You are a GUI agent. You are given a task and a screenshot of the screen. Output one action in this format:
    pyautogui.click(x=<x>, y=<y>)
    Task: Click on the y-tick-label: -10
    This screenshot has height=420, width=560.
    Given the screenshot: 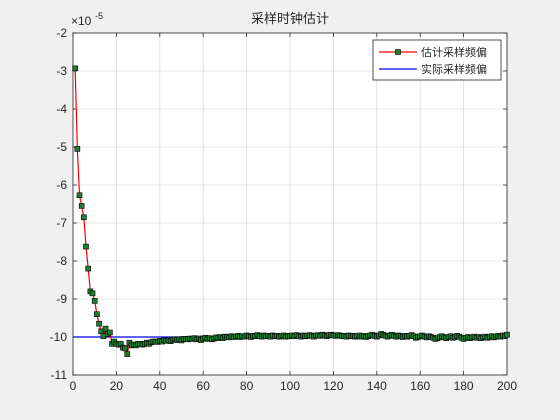 What is the action you would take?
    pyautogui.click(x=59, y=337)
    